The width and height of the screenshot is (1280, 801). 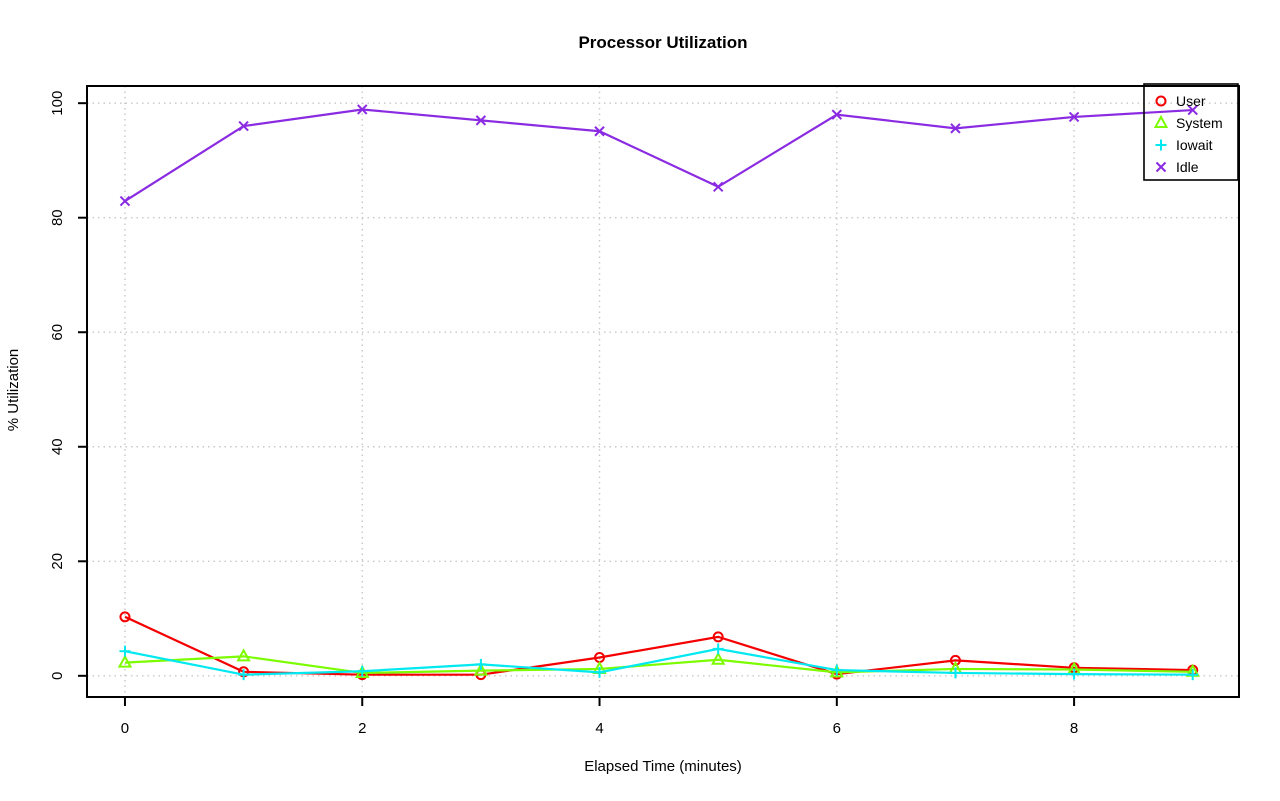 I want to click on y-tick-label: 20, so click(x=57, y=561).